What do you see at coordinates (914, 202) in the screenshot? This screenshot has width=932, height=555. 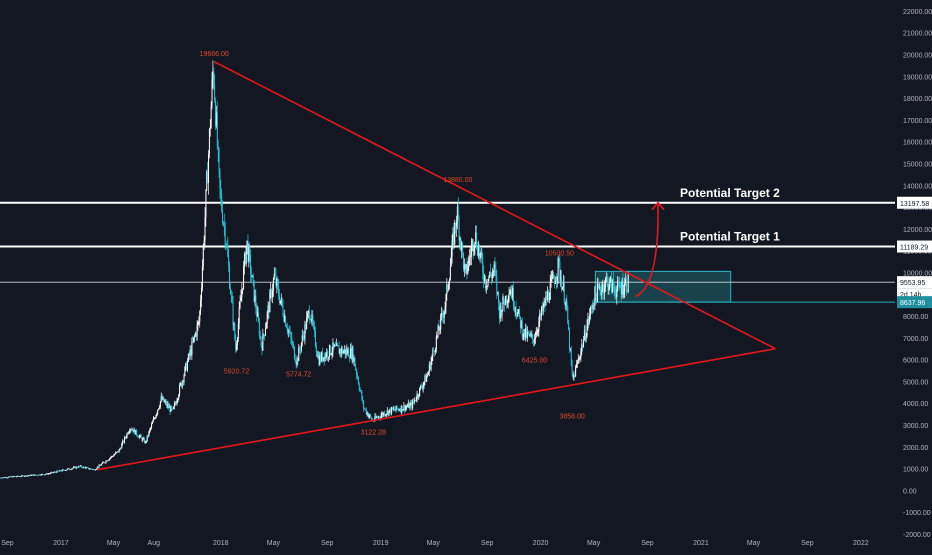 I see `target-price-tag-bg` at bounding box center [914, 202].